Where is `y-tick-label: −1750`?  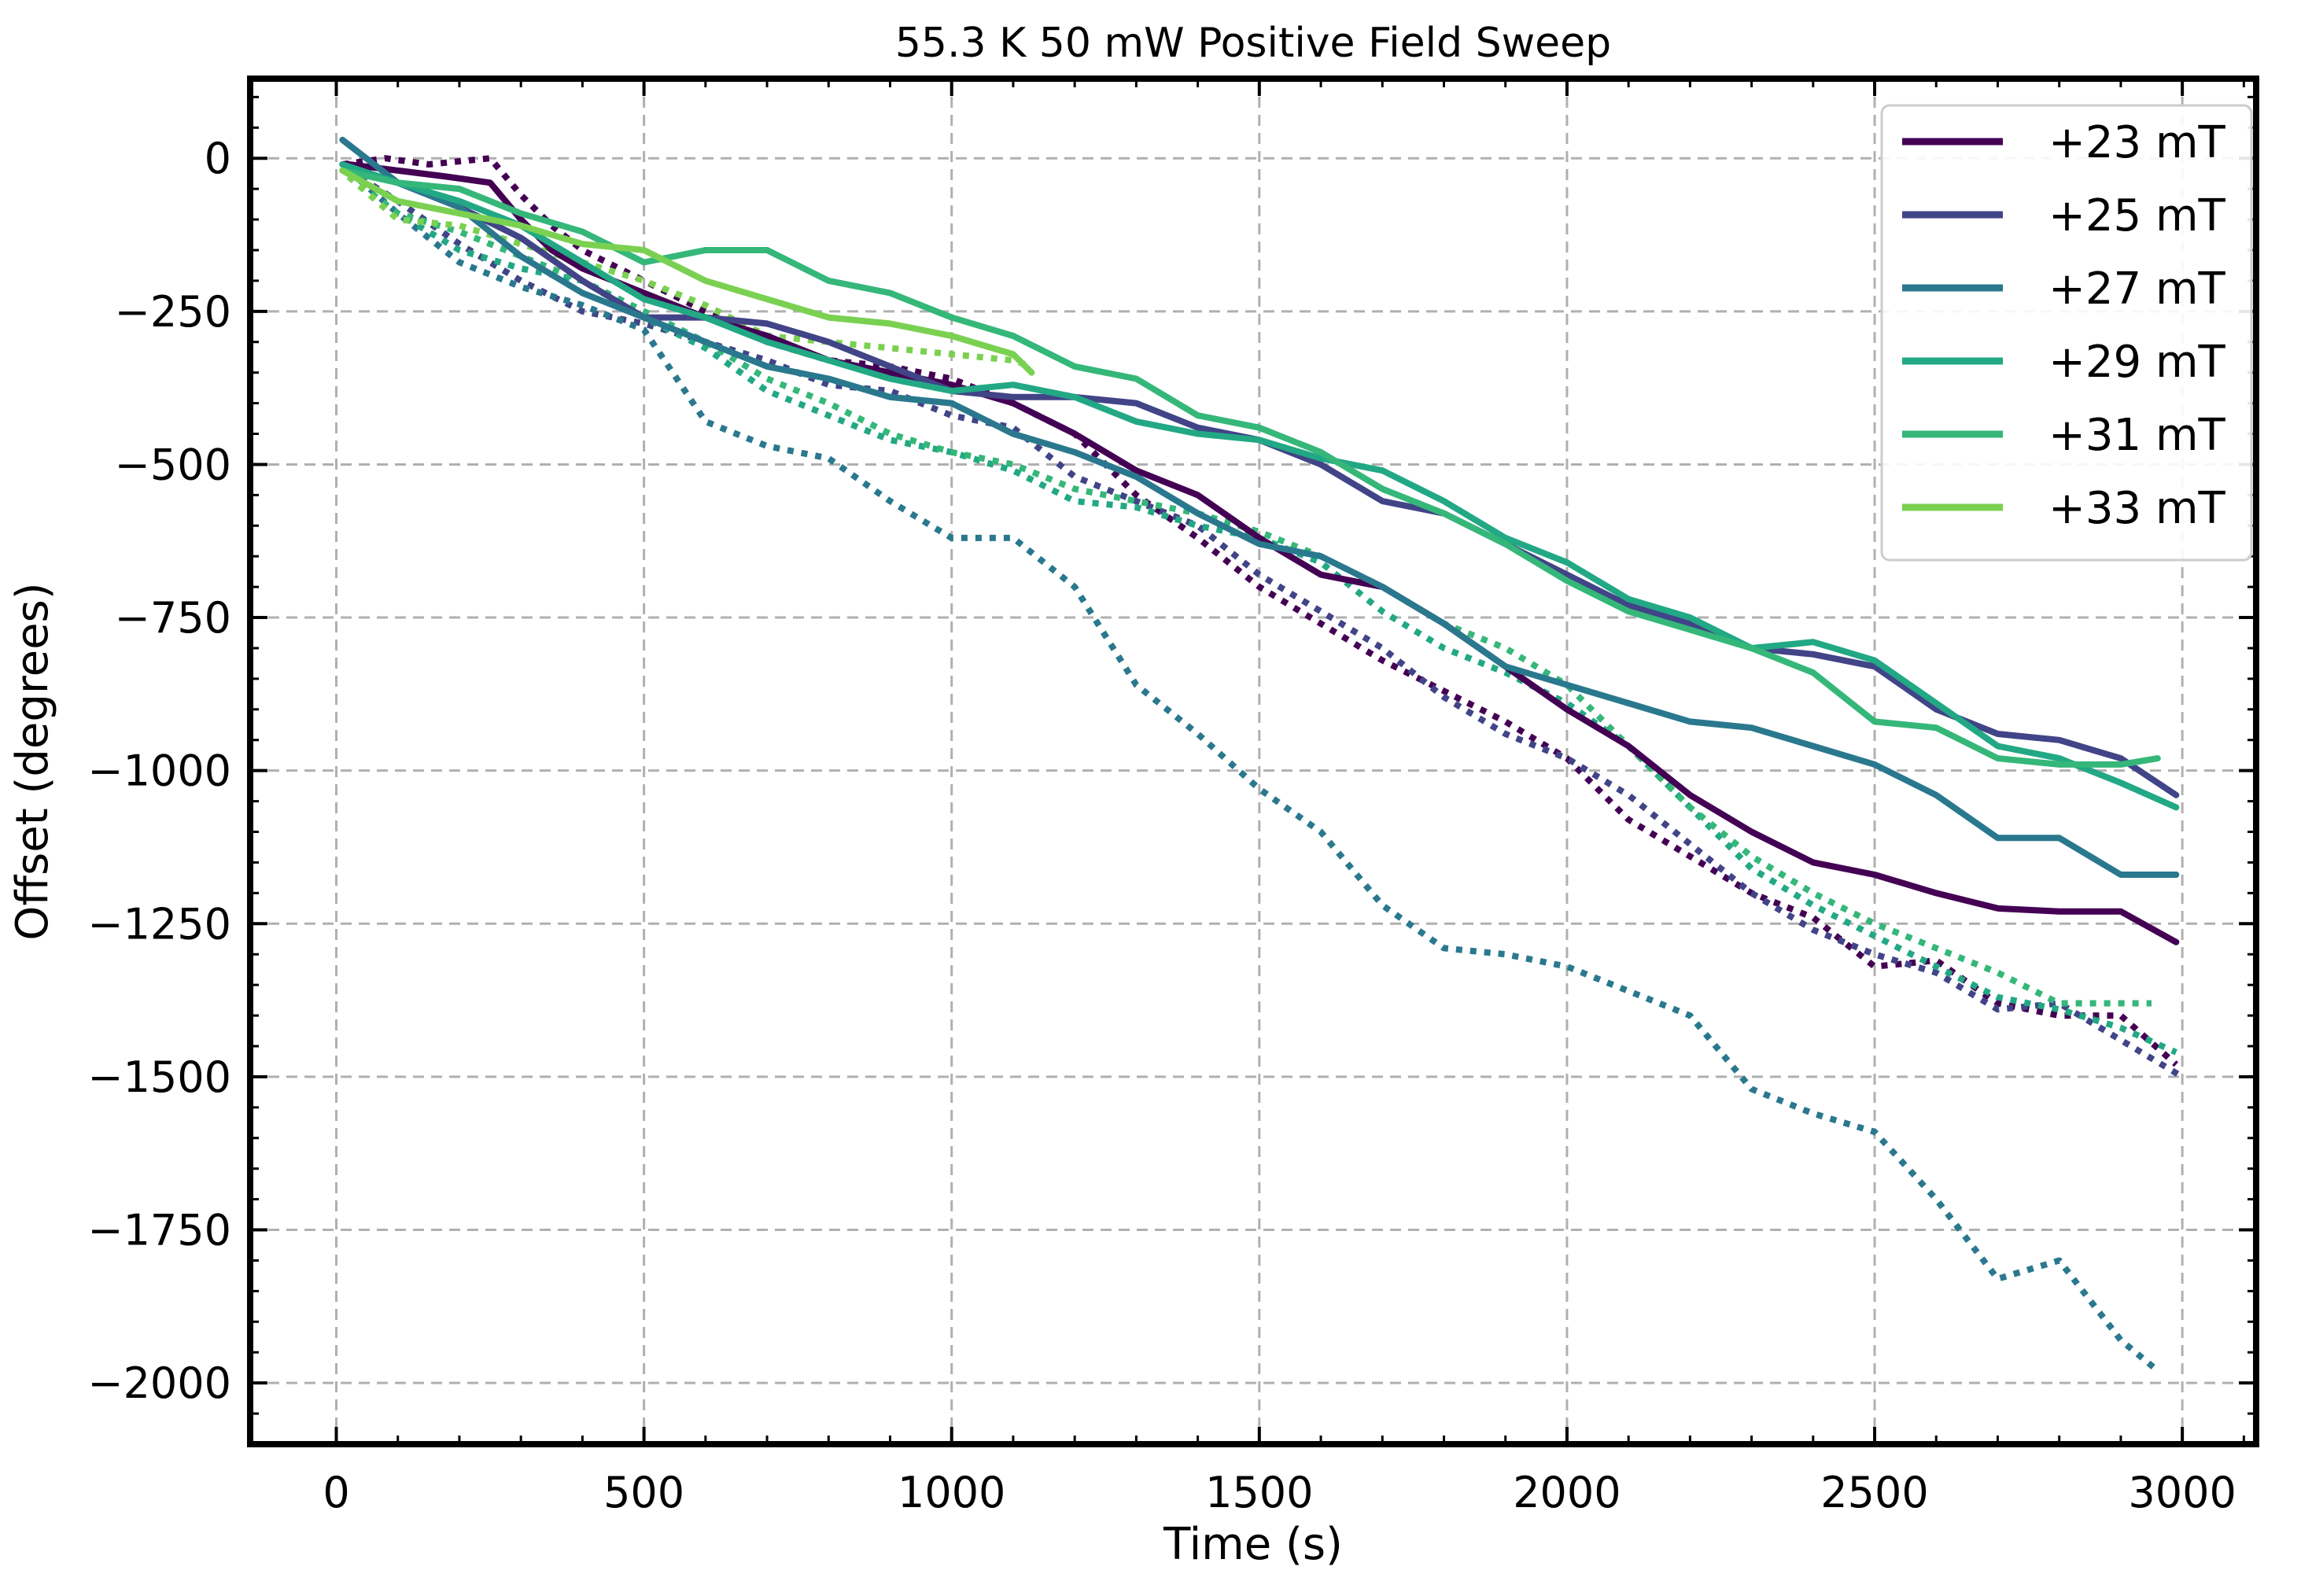 y-tick-label: −1750 is located at coordinates (159, 1230).